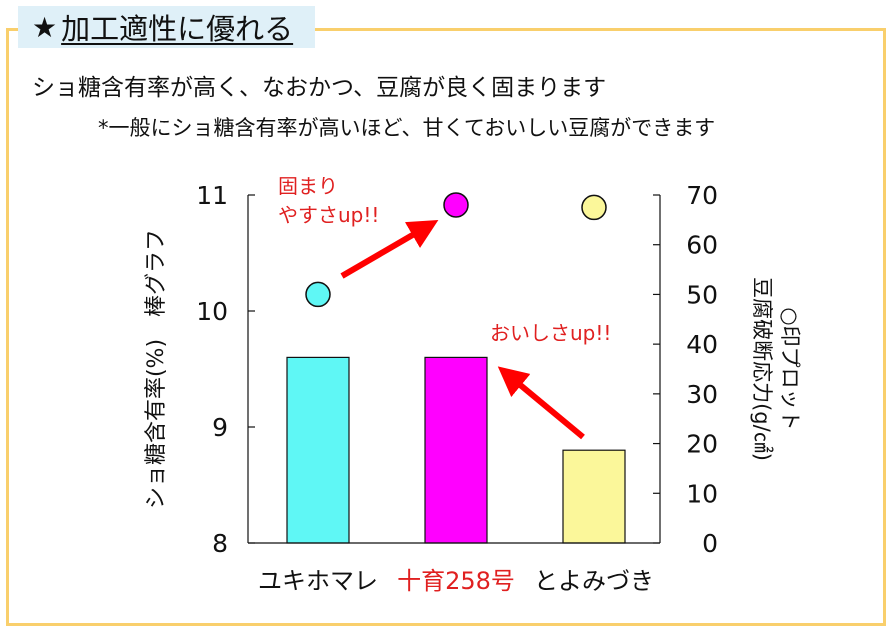 Image resolution: width=894 pixels, height=636 pixels. I want to click on right-axis-title-line2: ○印プロット, so click(790, 368).